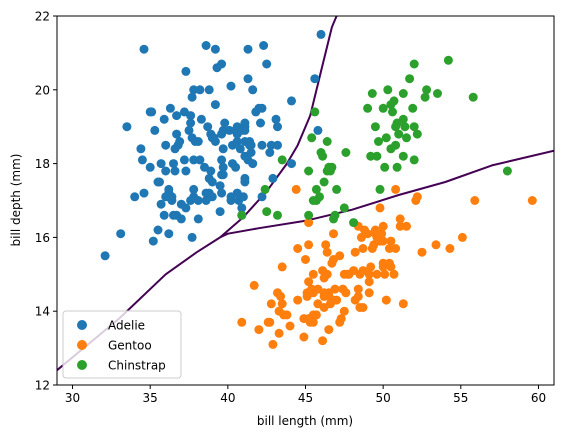  I want to click on legend-marker-adelie, so click(82, 325).